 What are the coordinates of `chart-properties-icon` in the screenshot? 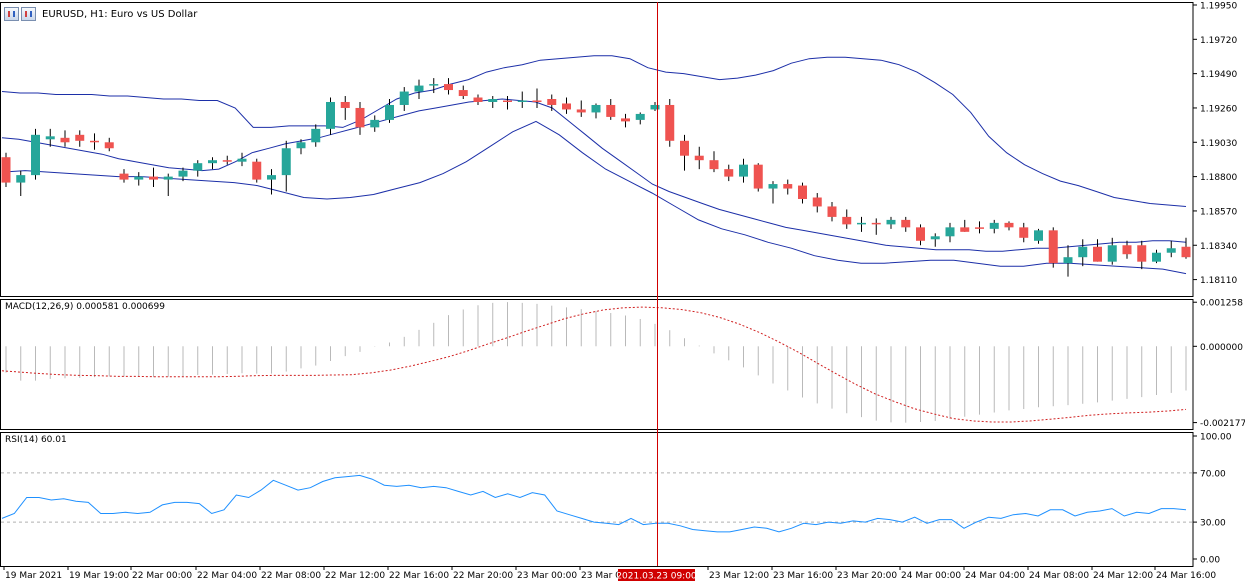 It's located at (11, 14).